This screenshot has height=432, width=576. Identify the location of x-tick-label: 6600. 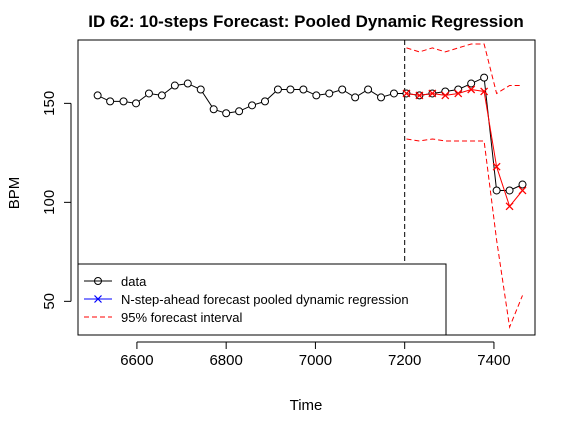
(136, 360).